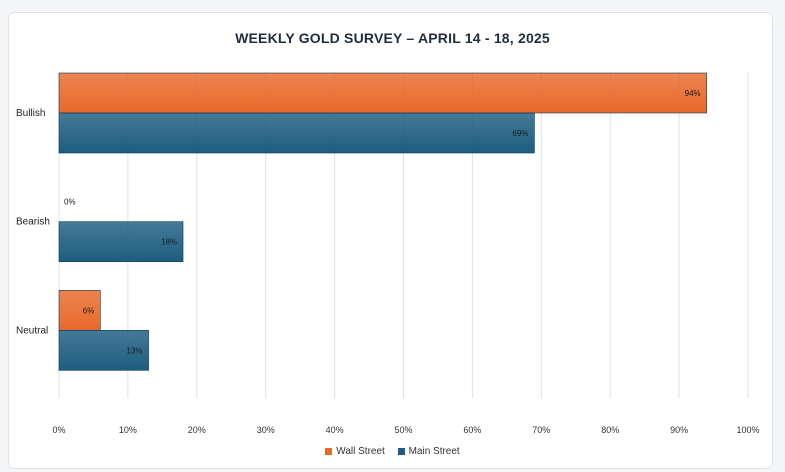 The height and width of the screenshot is (472, 785). What do you see at coordinates (401, 451) in the screenshot?
I see `legend-swatch-main-street` at bounding box center [401, 451].